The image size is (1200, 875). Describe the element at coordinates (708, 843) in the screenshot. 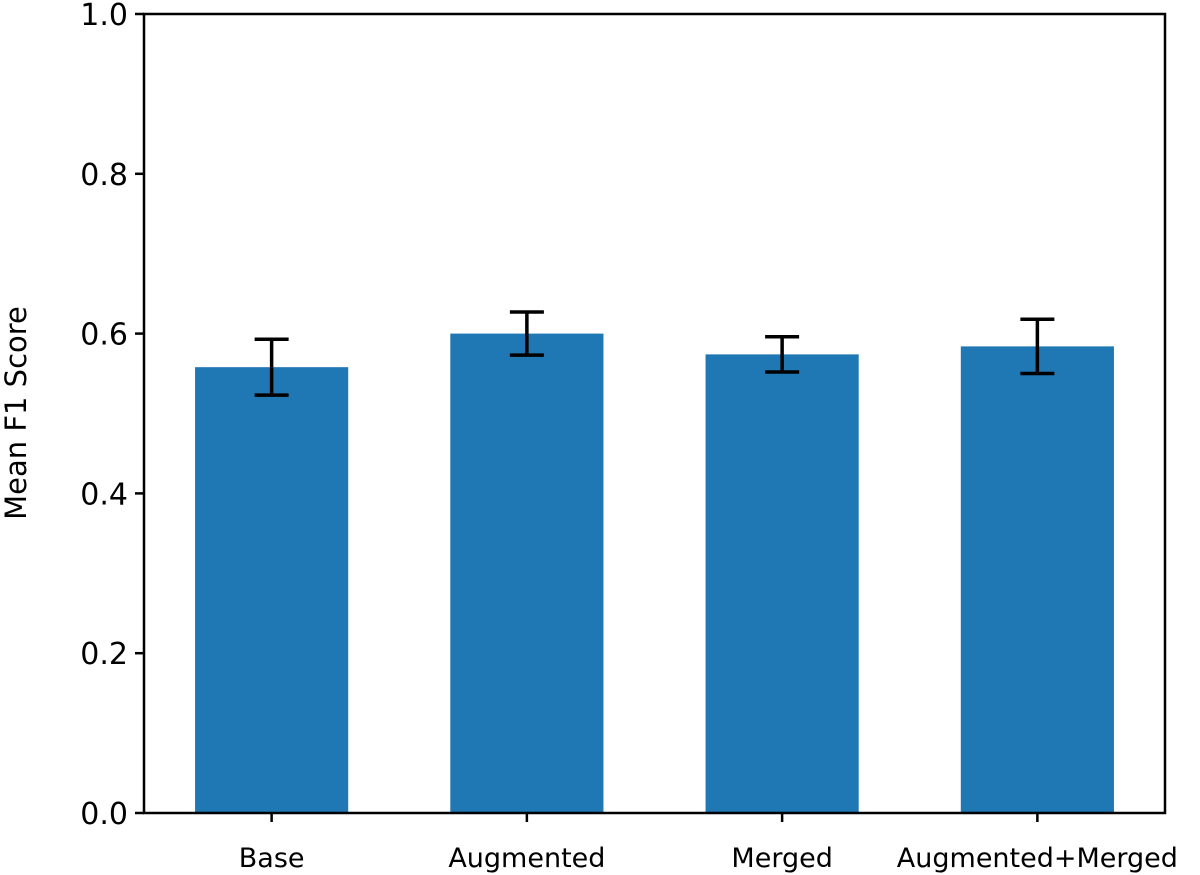

I see `x-axis-ticks: Base Augmented Merged Augmented+Merged` at that location.